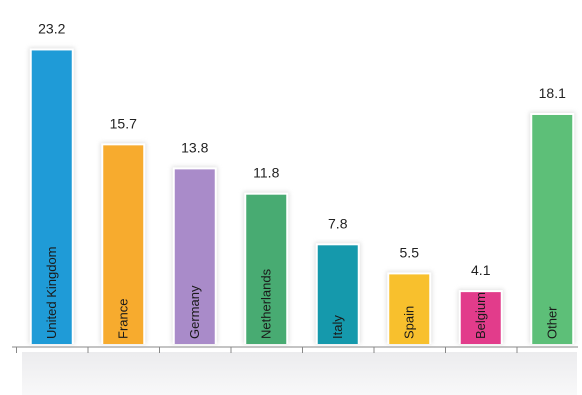  I want to click on category-label-germany: Germany, so click(194, 312).